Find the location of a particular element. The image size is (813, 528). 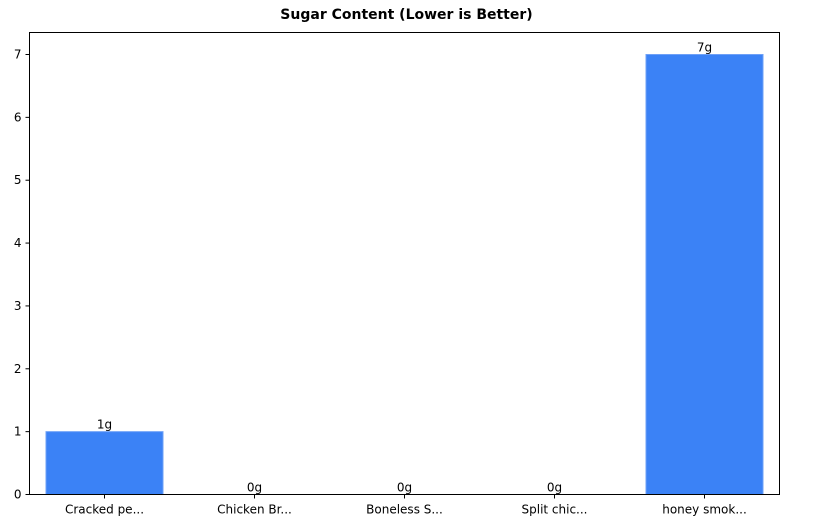

y-tick-label: 4 is located at coordinates (18, 243).